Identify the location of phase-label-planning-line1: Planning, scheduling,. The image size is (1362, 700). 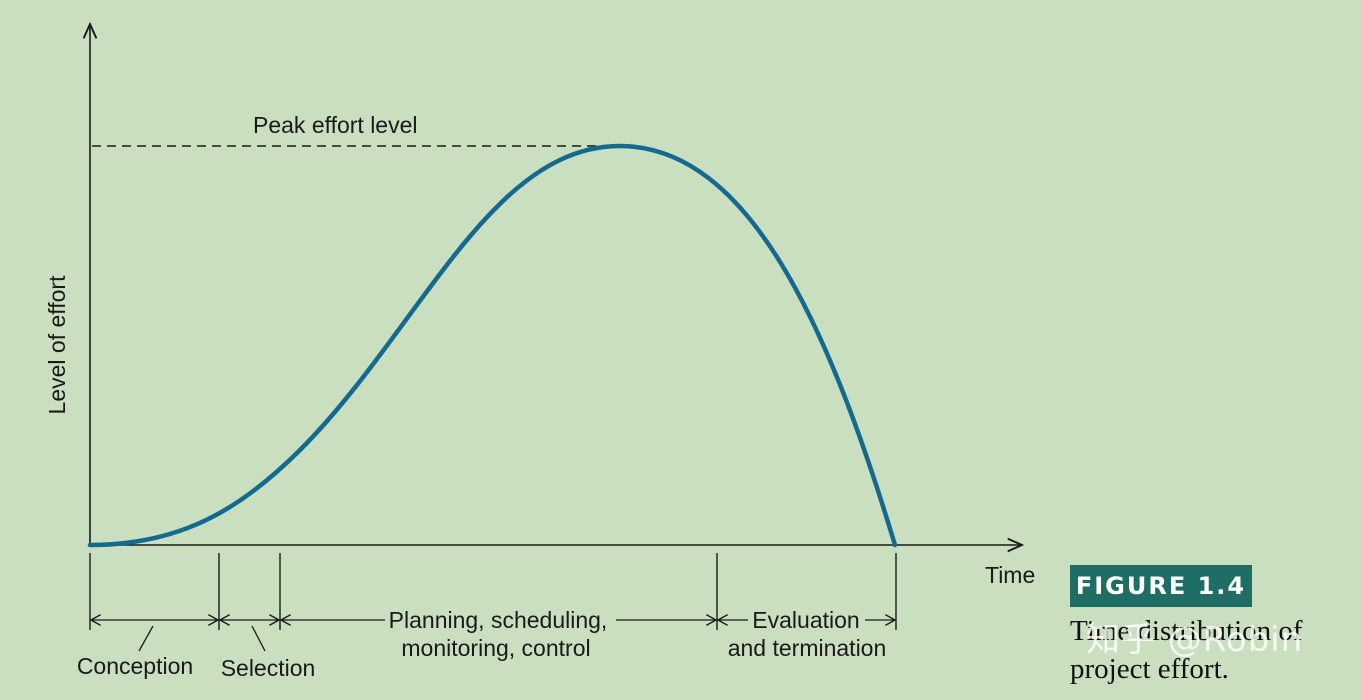
(498, 620).